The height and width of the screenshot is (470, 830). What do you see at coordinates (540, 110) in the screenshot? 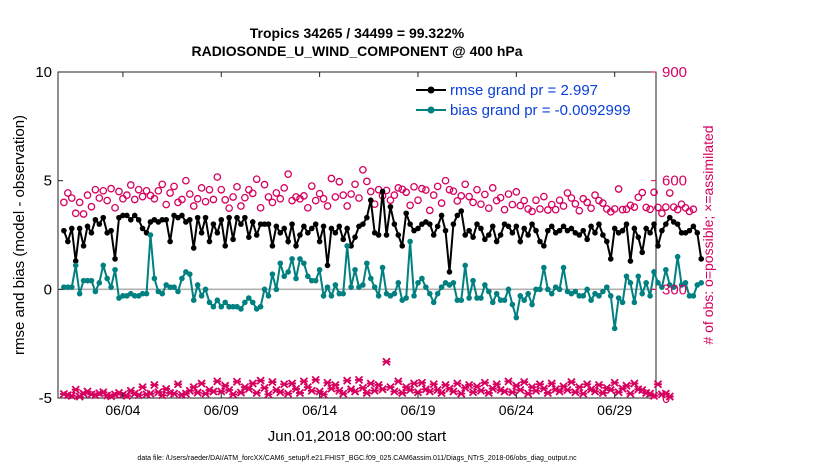
I see `legend-bias-label: bias grand pr = -0.0092999` at bounding box center [540, 110].